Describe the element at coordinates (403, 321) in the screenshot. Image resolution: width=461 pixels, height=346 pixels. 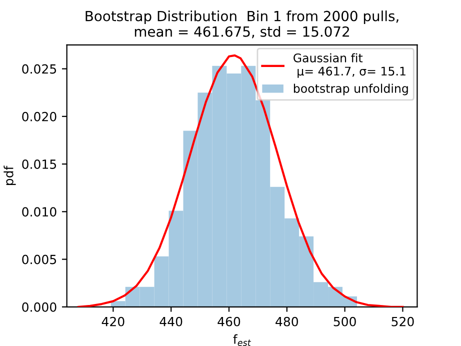
I see `x-tick-label: 520` at that location.